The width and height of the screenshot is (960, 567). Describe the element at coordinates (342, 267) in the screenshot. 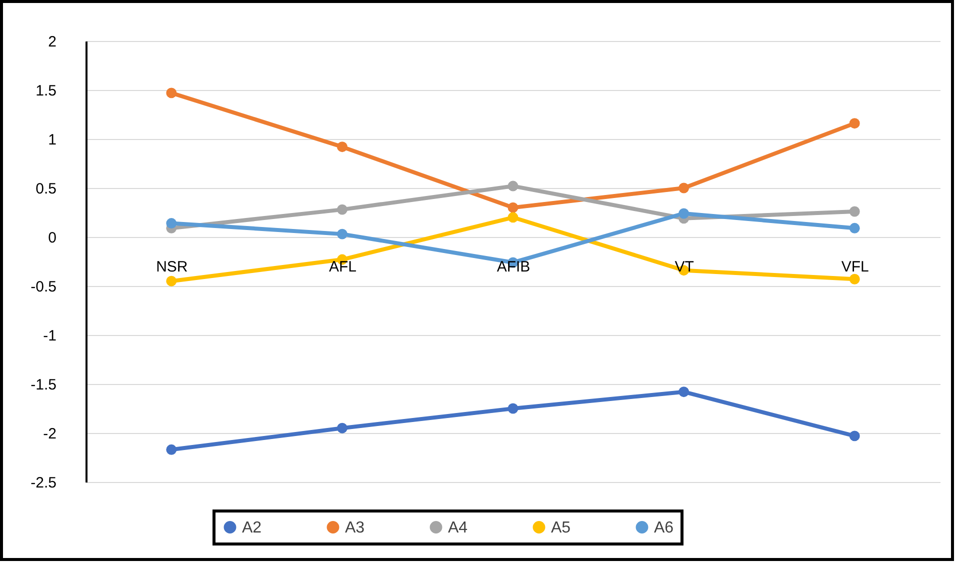

I see `x-tick-label: AFL` at that location.